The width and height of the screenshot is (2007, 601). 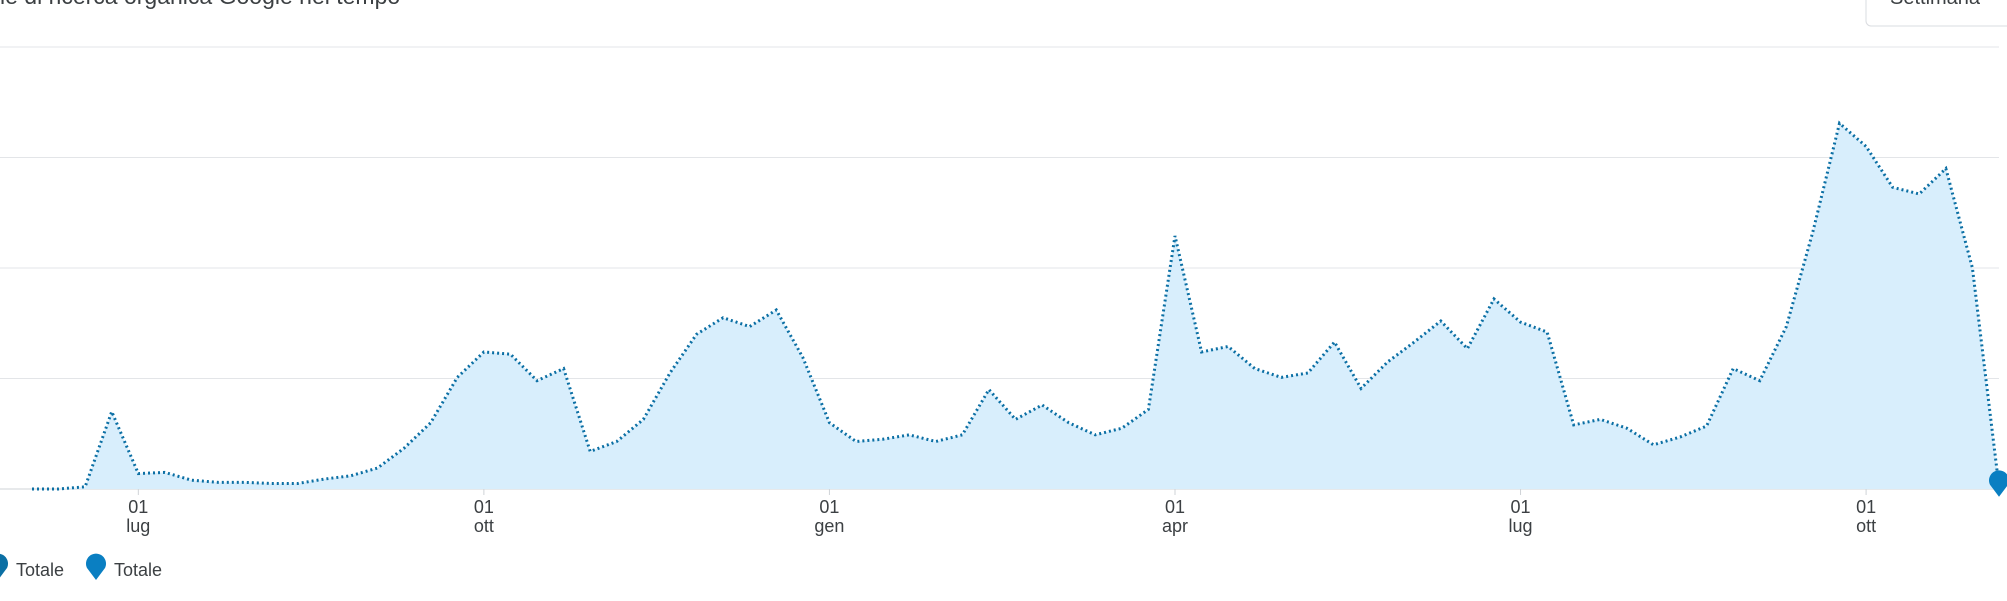 I want to click on chart-title: le di ricerca organica Google nel tempo, so click(x=200, y=4).